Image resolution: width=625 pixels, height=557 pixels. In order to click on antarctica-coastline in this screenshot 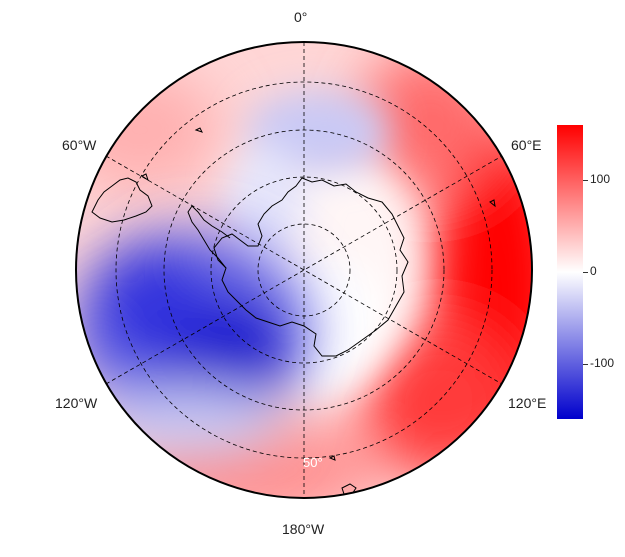, I will do `click(311, 267)`.